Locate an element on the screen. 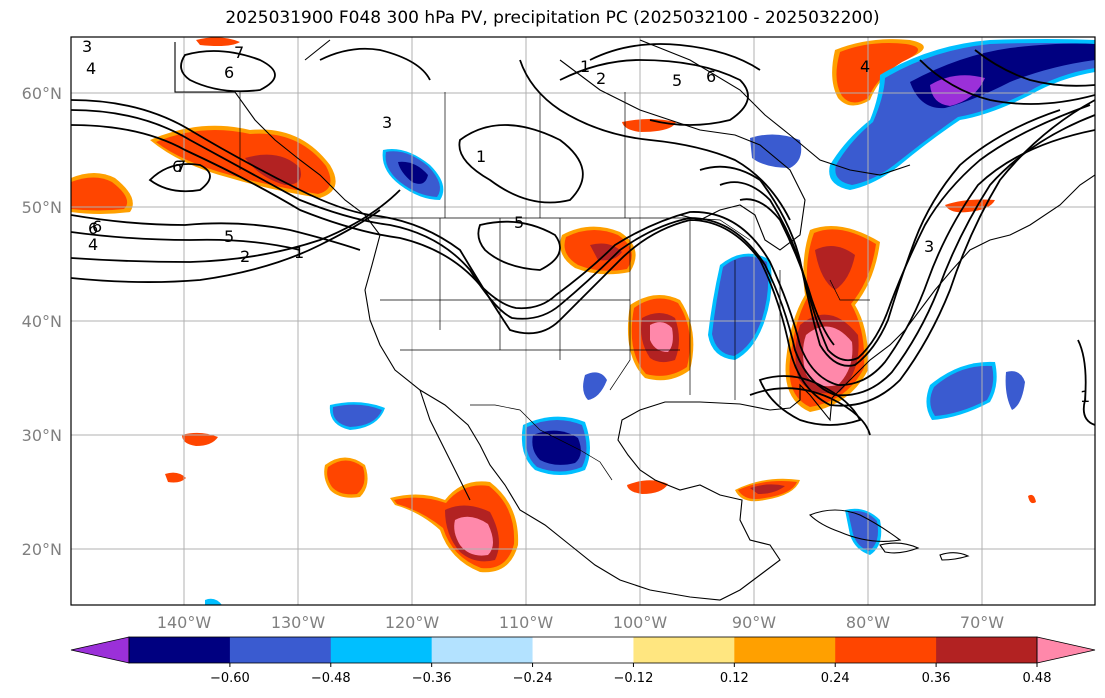 The height and width of the screenshot is (698, 1105). colorbar-tick-label: 0.48 is located at coordinates (1037, 678).